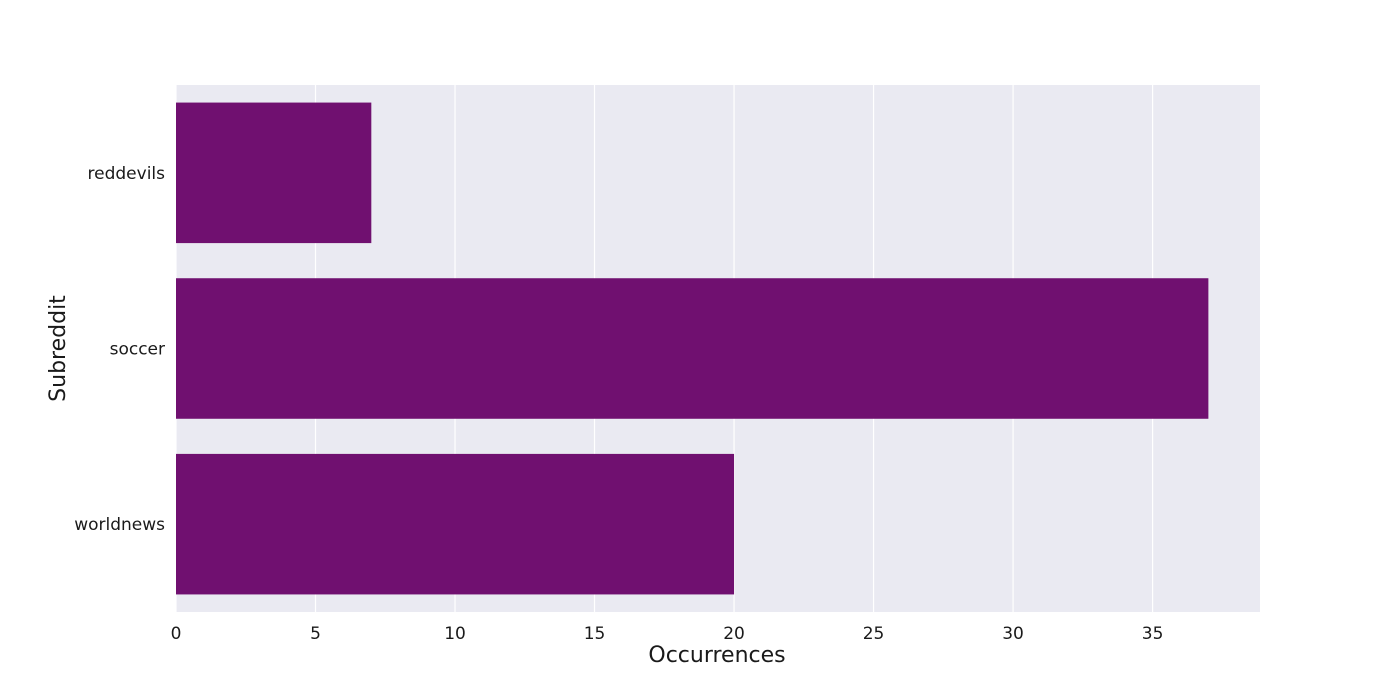 Image resolution: width=1400 pixels, height=700 pixels. What do you see at coordinates (127, 174) in the screenshot?
I see `y-tick-label-reddevils: reddevils` at bounding box center [127, 174].